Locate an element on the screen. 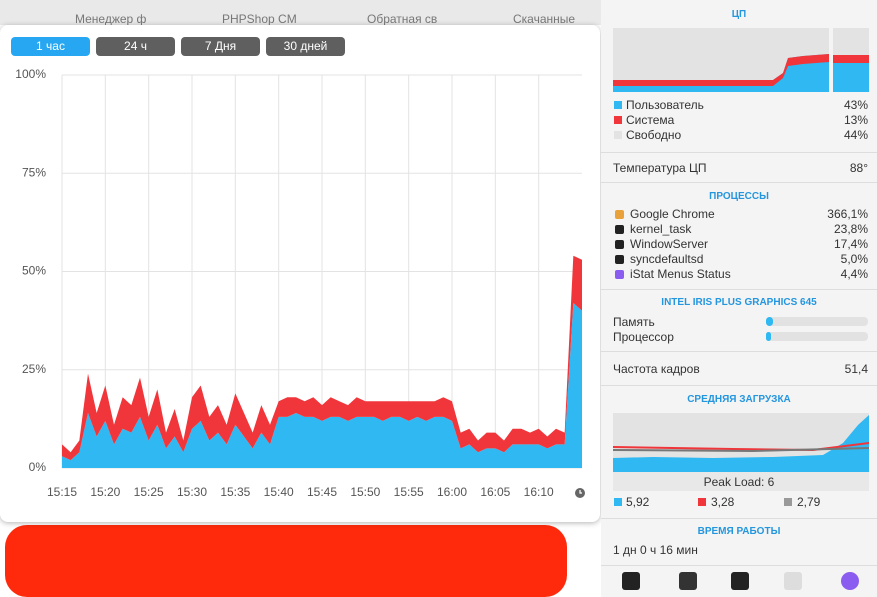 The width and height of the screenshot is (877, 597). x-tick-label: 15:20 is located at coordinates (105, 492).